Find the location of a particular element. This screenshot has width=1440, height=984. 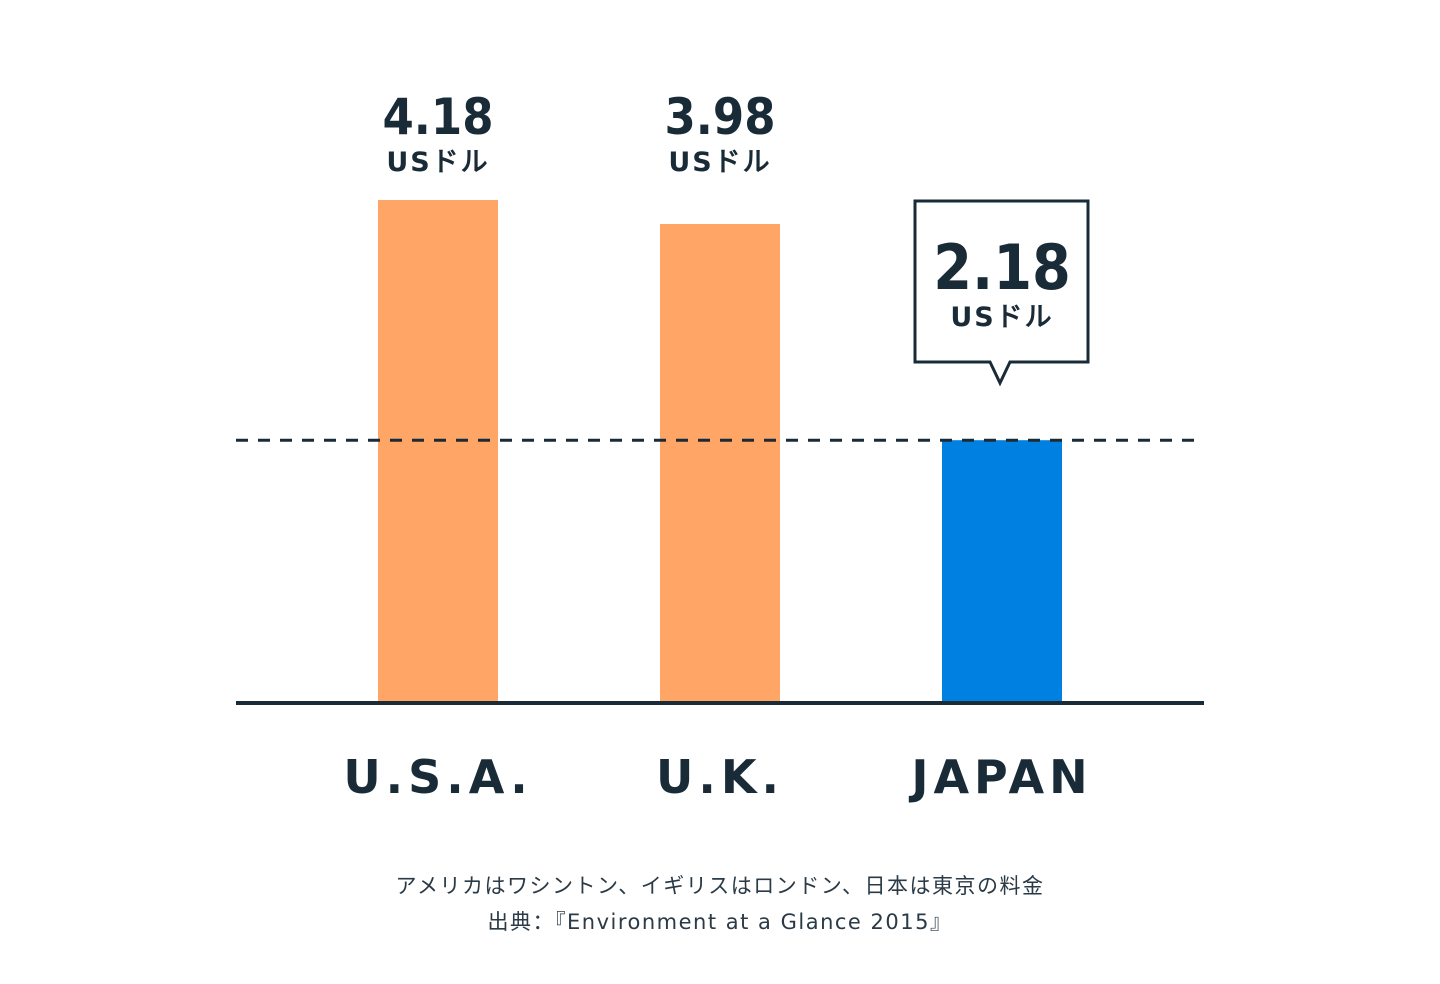

value-label-uk: 3.98 is located at coordinates (720, 117).